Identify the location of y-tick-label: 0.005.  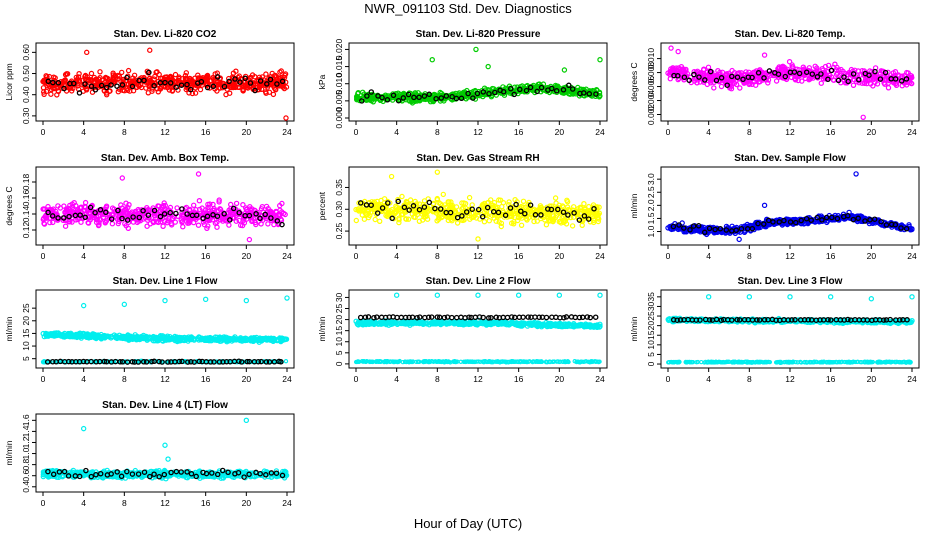
(339, 101).